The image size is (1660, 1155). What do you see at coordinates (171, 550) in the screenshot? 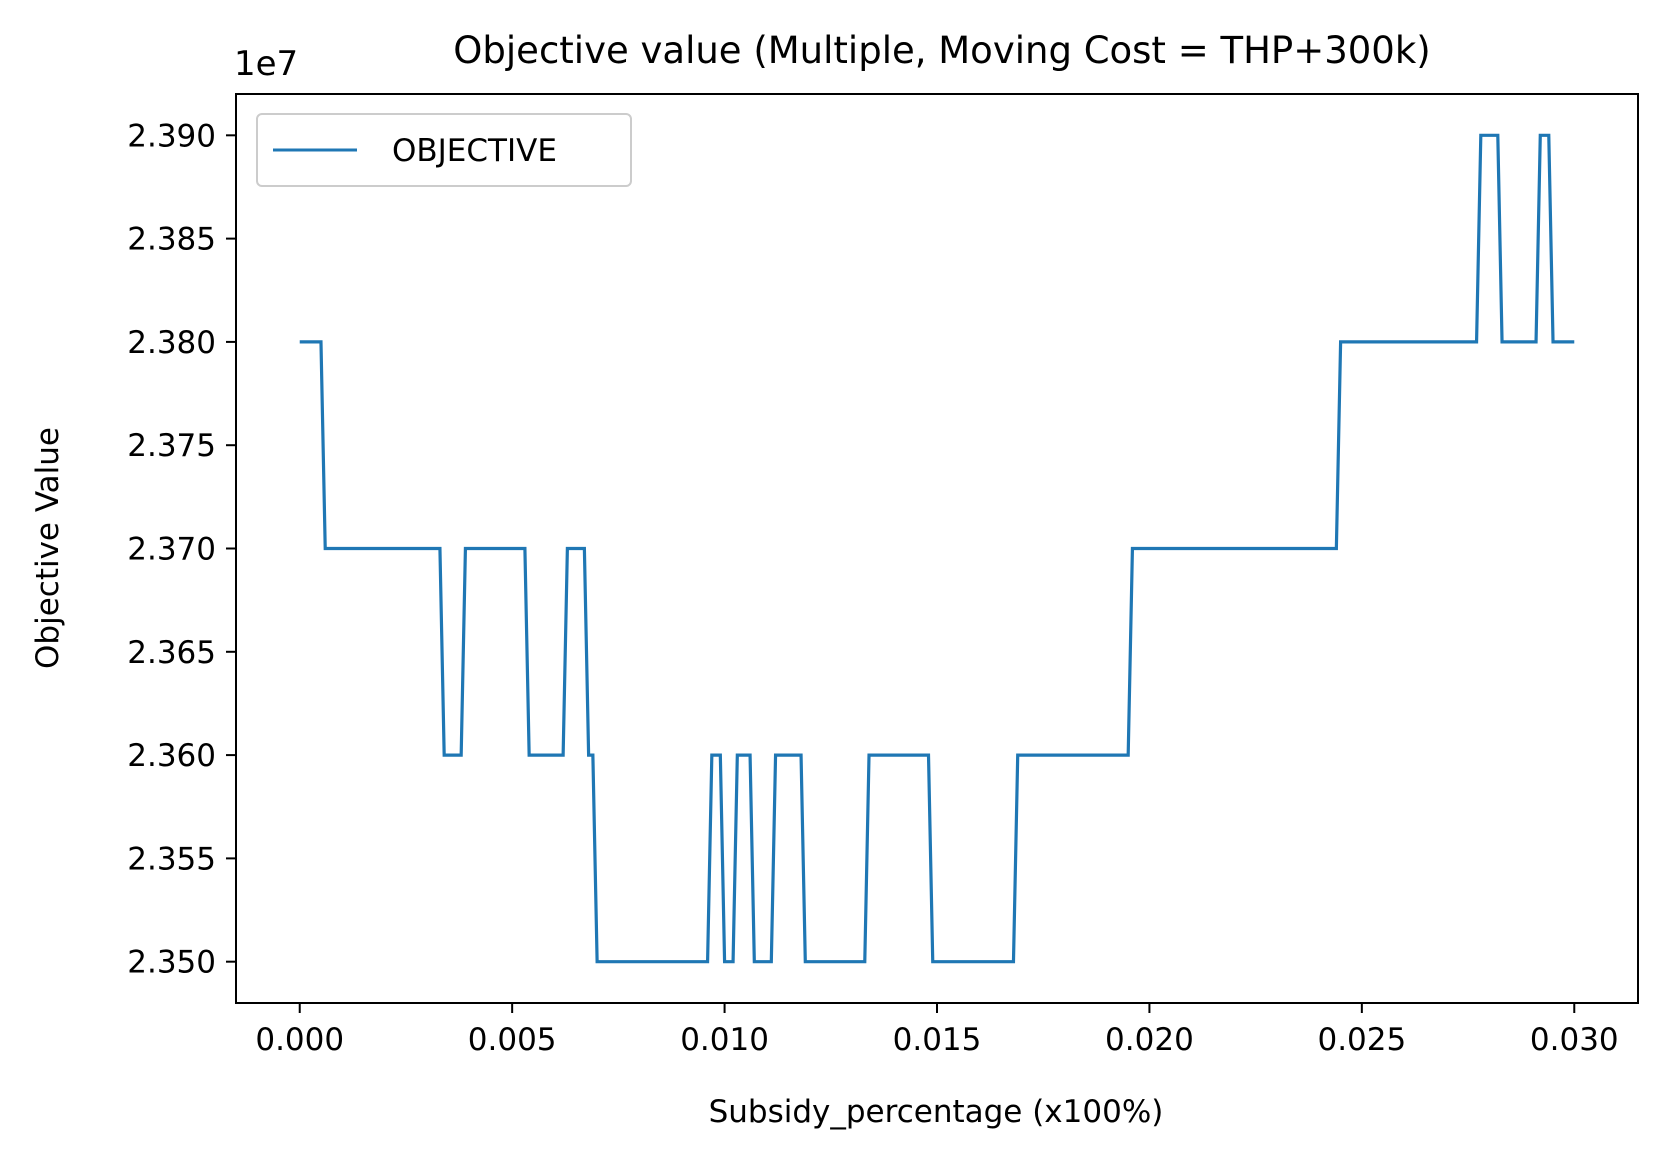
I see `y-tick-label: 2.370` at bounding box center [171, 550].